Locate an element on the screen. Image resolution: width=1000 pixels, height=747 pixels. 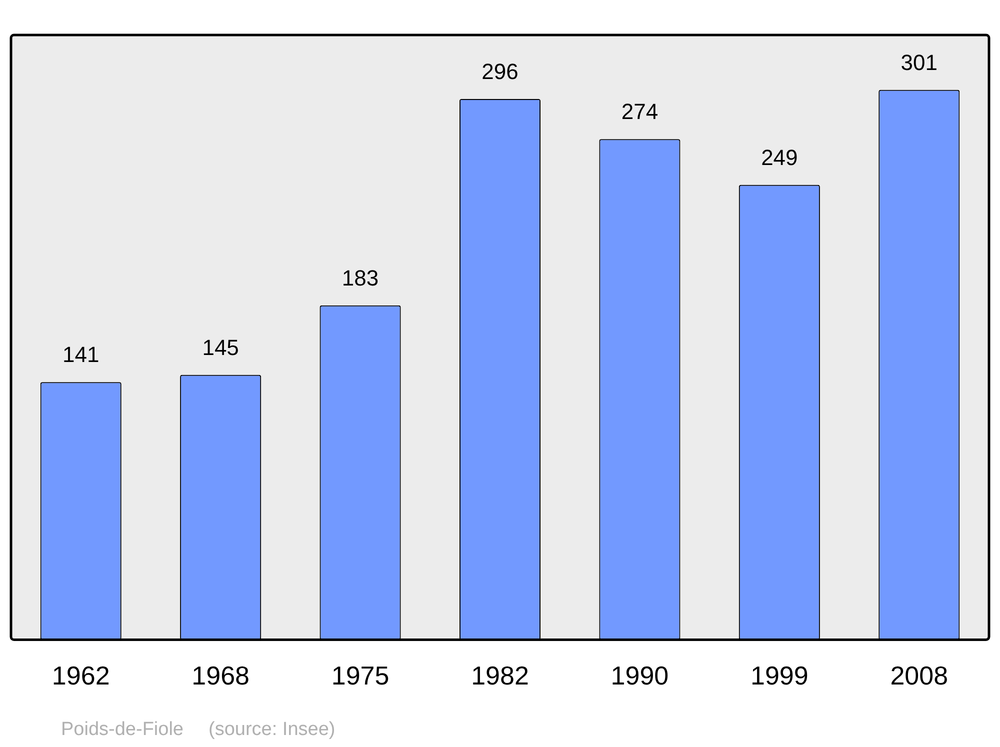
x-tick-label: 1999 is located at coordinates (779, 675).